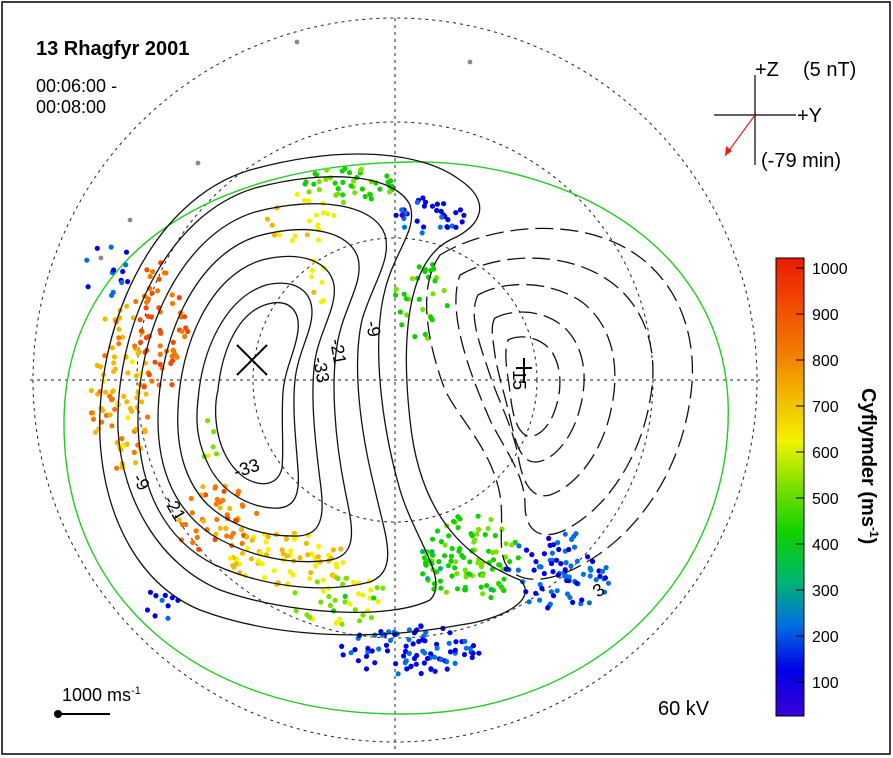 This screenshot has height=758, width=893. Describe the element at coordinates (112, 49) in the screenshot. I see `chart-title: 13 Rhagfyr 2001` at that location.